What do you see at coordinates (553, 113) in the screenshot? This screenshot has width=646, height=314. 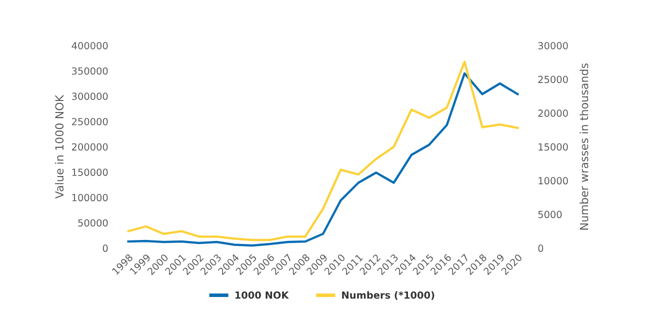 I see `y2-tick-label: 20000` at bounding box center [553, 113].